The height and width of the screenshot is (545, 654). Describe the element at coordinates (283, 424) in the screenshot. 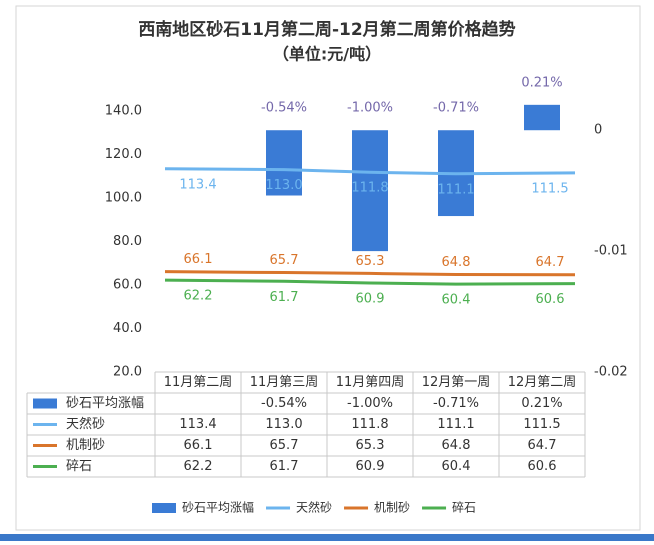

I see `table-cell: 113.0` at that location.